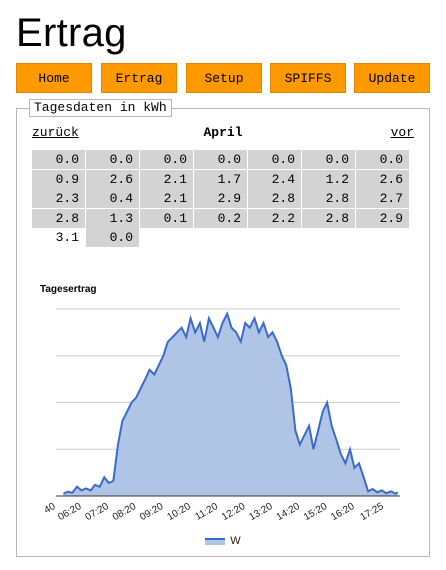 The image size is (446, 570). I want to click on nav-spiffs-button: SPIFFS, so click(308, 78).